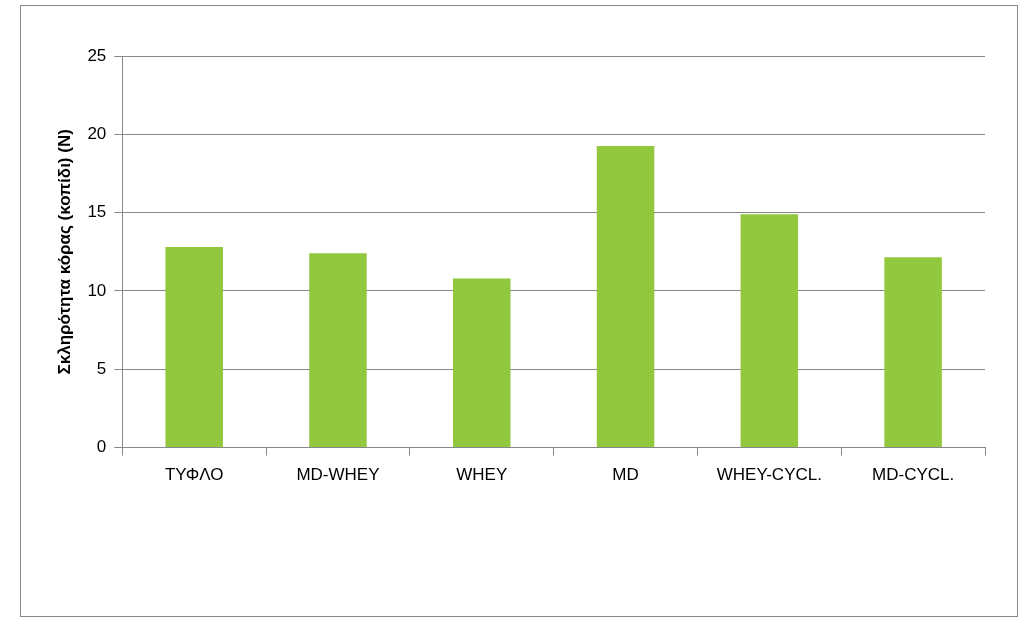  I want to click on y-tick-label: 0, so click(101, 447).